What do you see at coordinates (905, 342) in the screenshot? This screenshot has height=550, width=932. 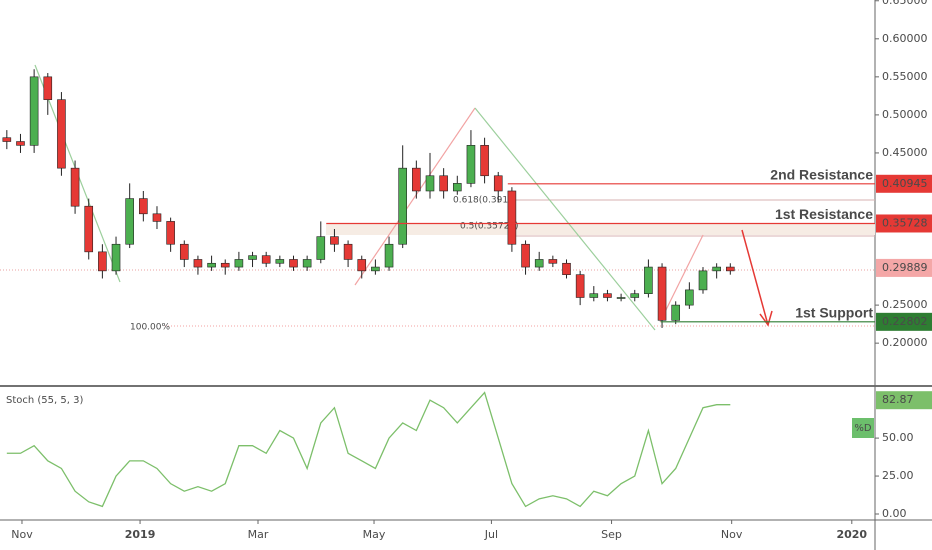 I see `y-tick-label: 0.20000` at bounding box center [905, 342].